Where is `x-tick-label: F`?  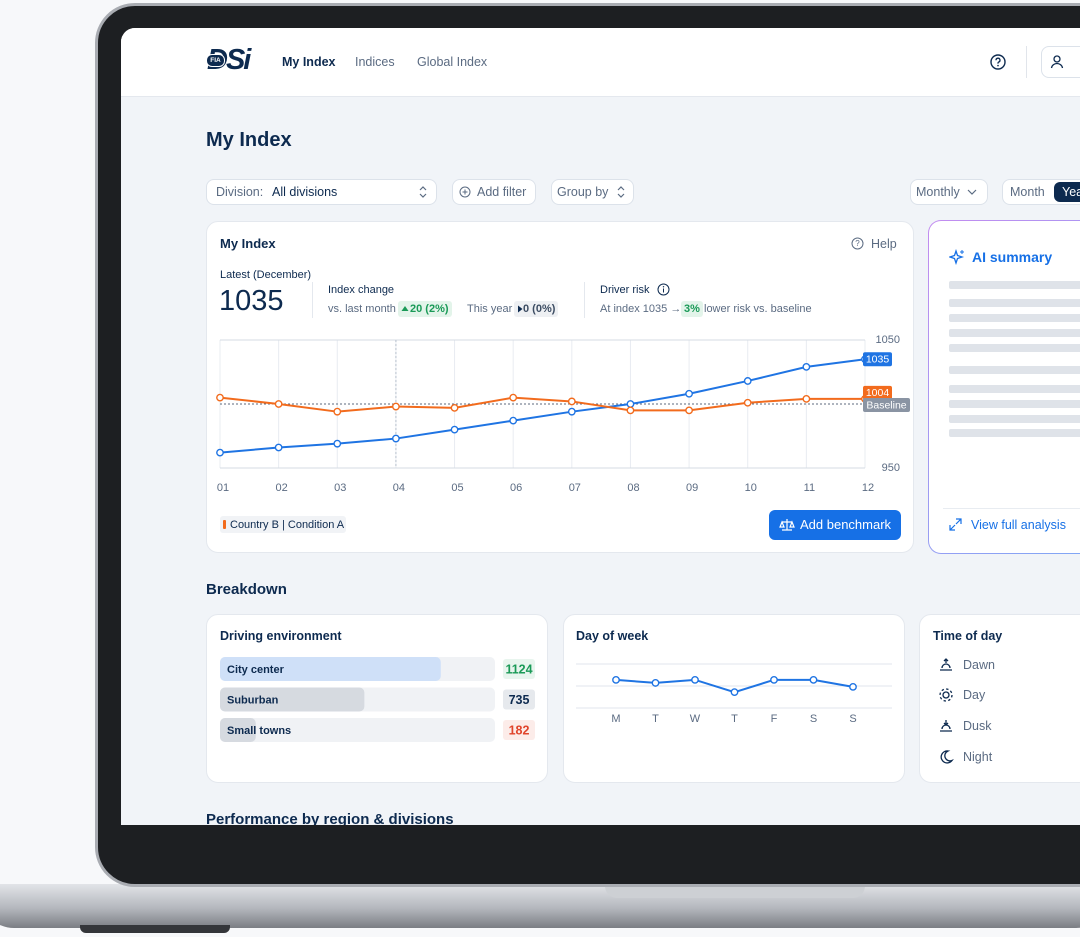 x-tick-label: F is located at coordinates (774, 719).